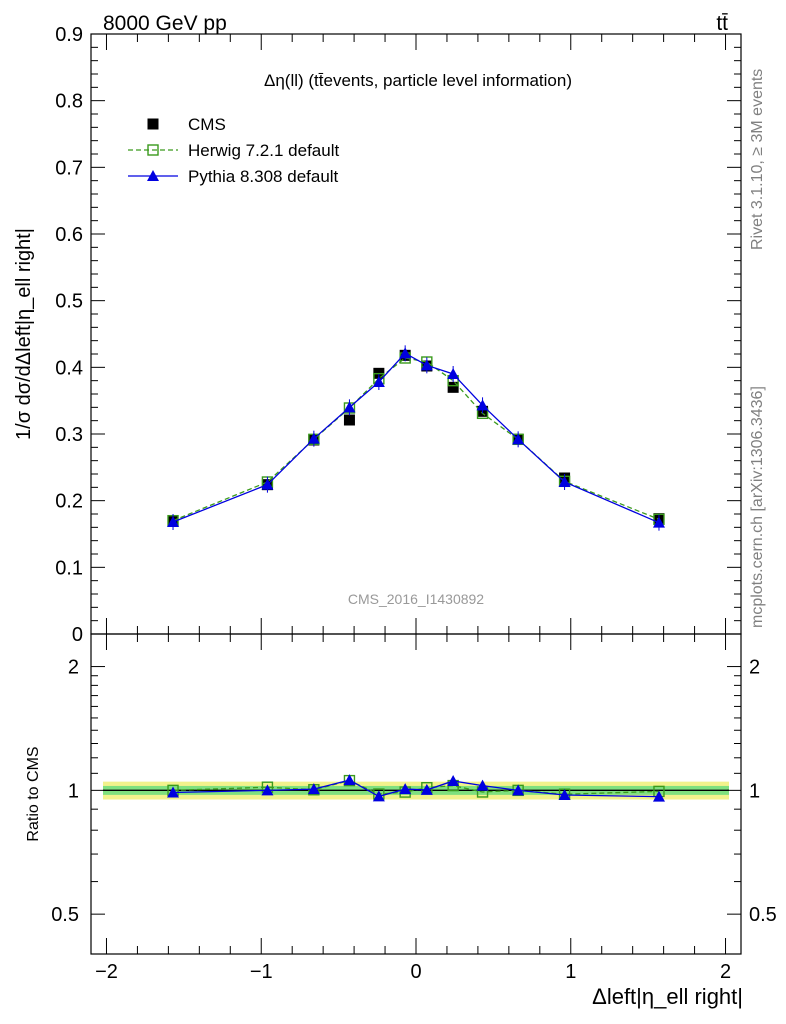  I want to click on ratio-y-tick-label-right: 1, so click(754, 791).